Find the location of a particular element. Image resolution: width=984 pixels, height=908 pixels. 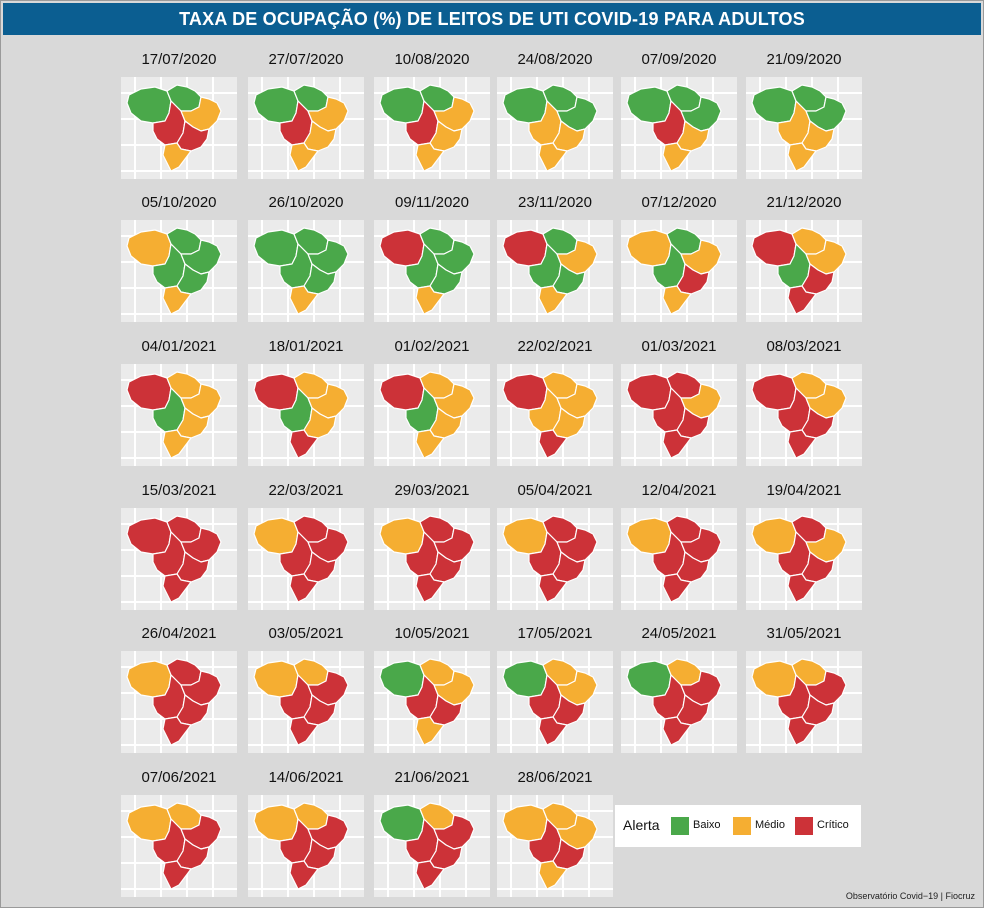

map-date-label: 27/07/2020 is located at coordinates (306, 59).